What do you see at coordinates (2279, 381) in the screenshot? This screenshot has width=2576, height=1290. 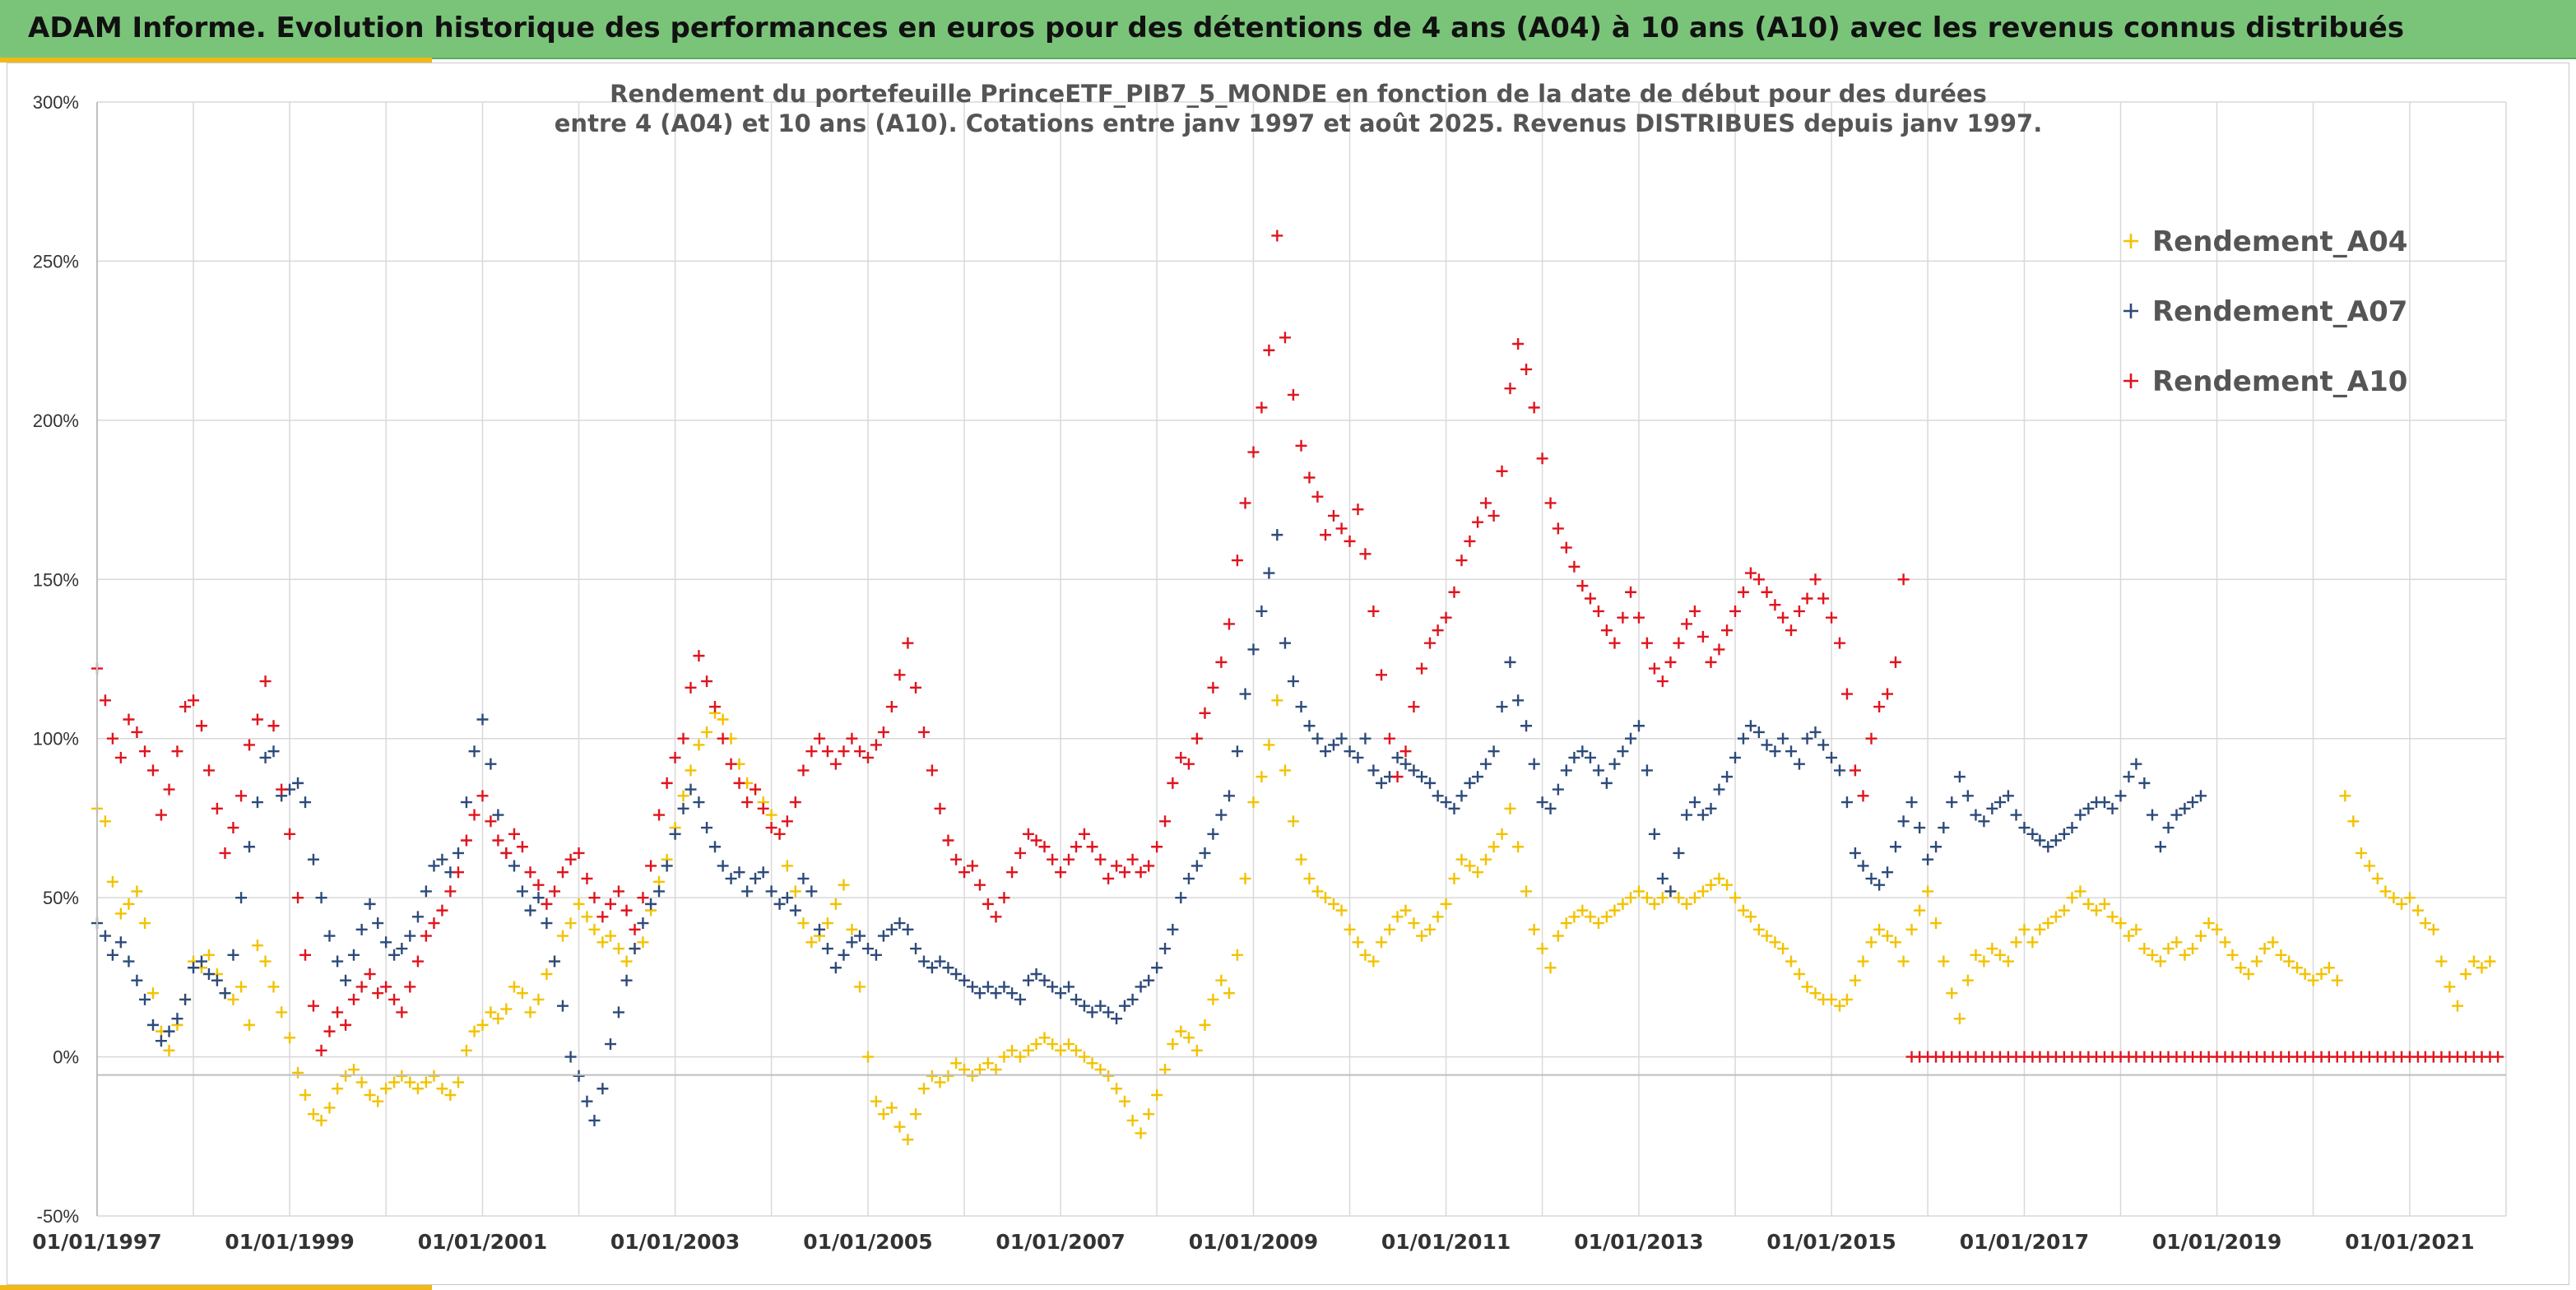 I see `legend-label: Rendement_A10` at bounding box center [2279, 381].